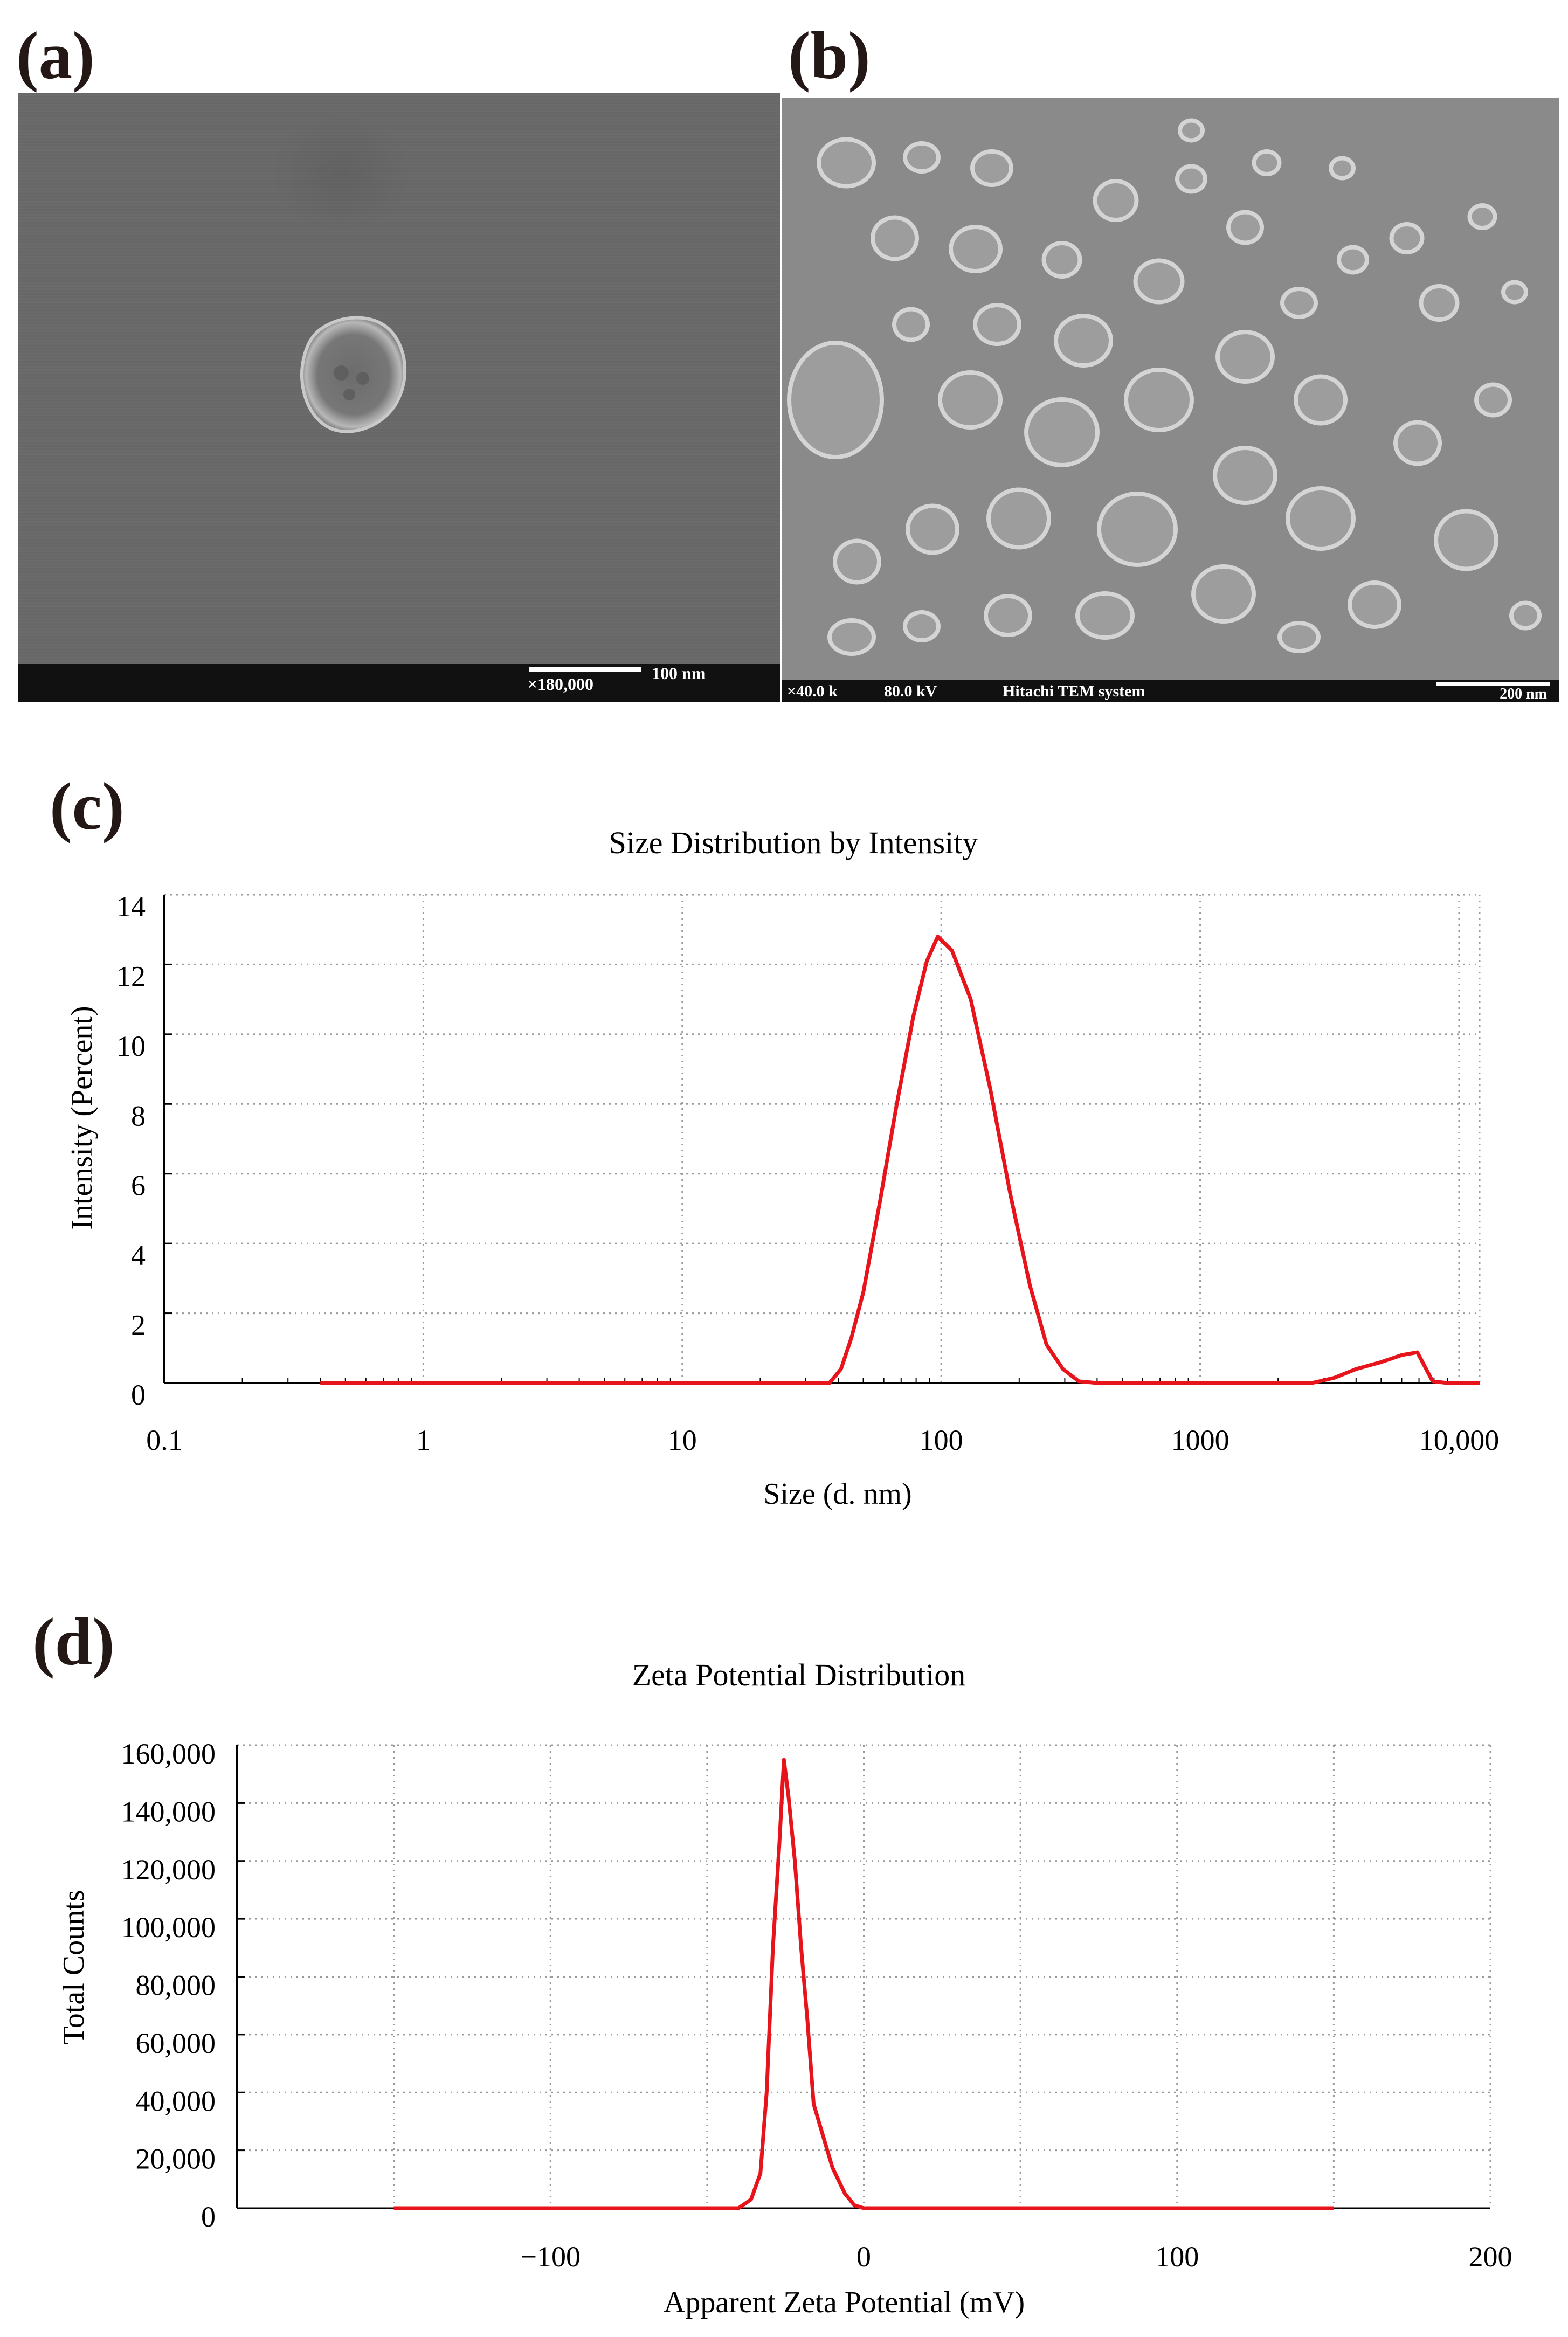 The height and width of the screenshot is (2337, 1568). What do you see at coordinates (560, 684) in the screenshot?
I see `magnification-a: ×180,000` at bounding box center [560, 684].